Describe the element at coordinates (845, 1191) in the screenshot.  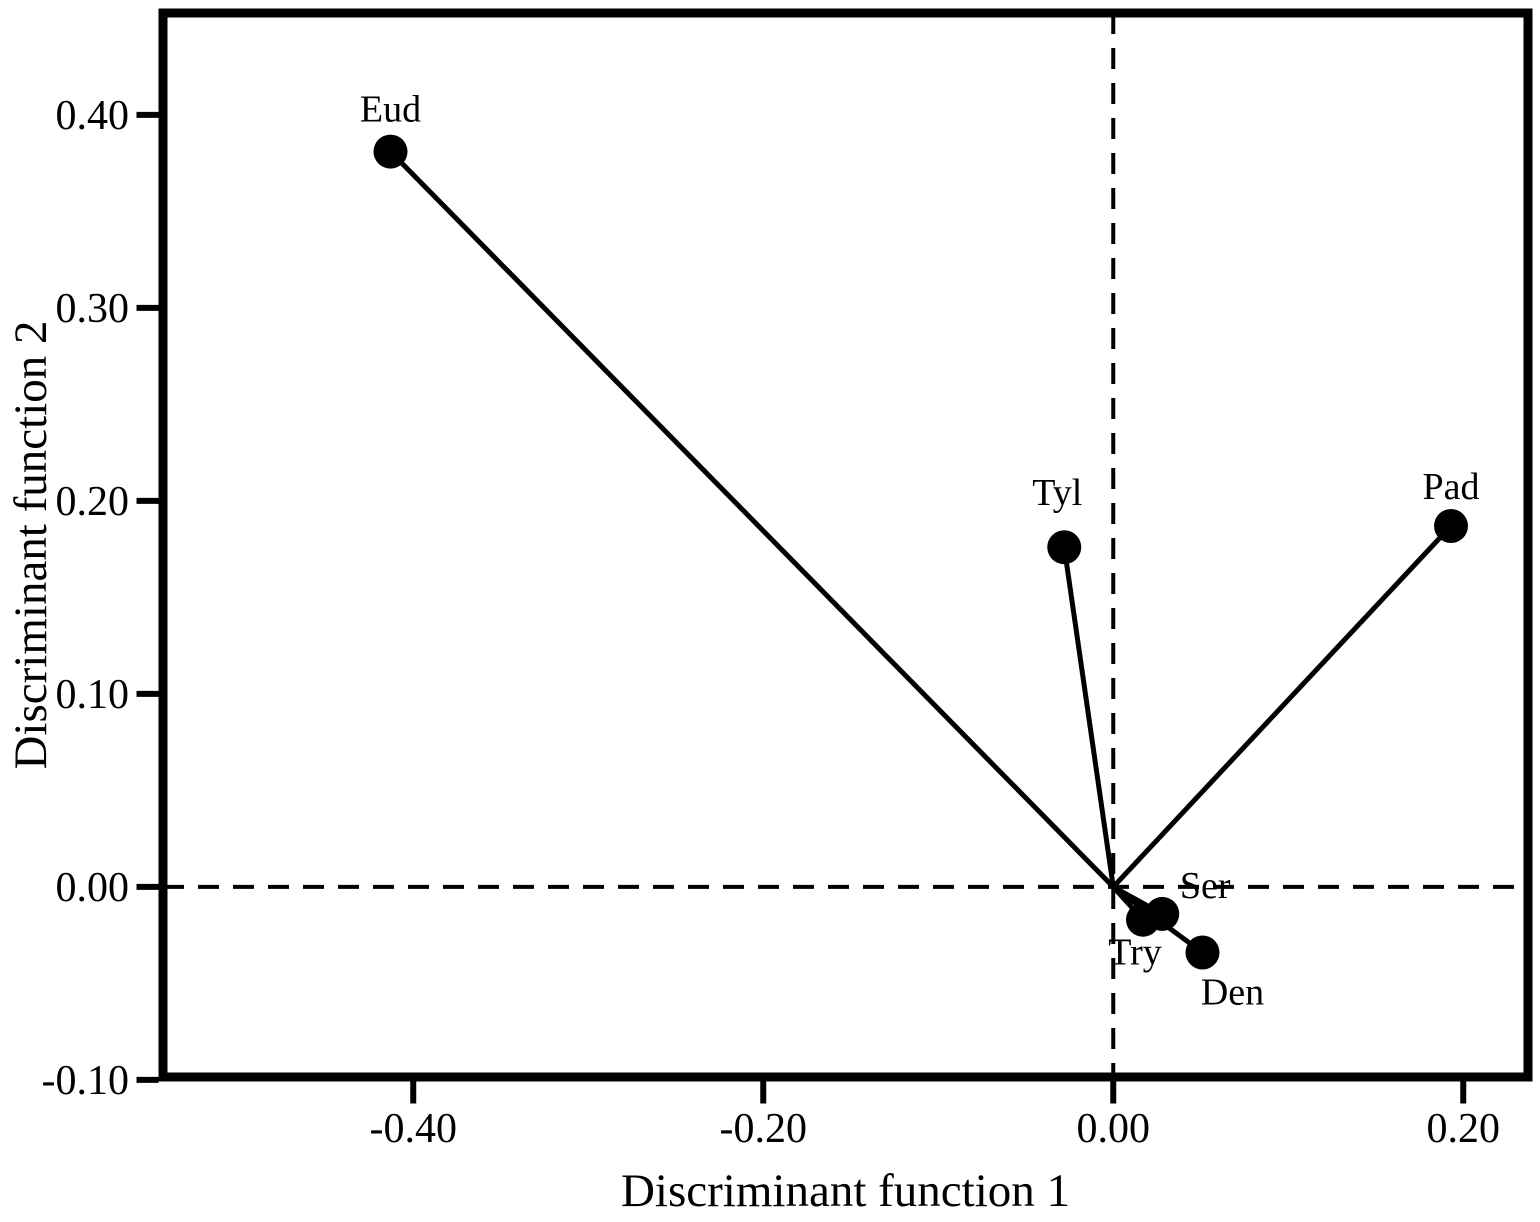
I see `x-axis-title: Discriminant function 1` at that location.